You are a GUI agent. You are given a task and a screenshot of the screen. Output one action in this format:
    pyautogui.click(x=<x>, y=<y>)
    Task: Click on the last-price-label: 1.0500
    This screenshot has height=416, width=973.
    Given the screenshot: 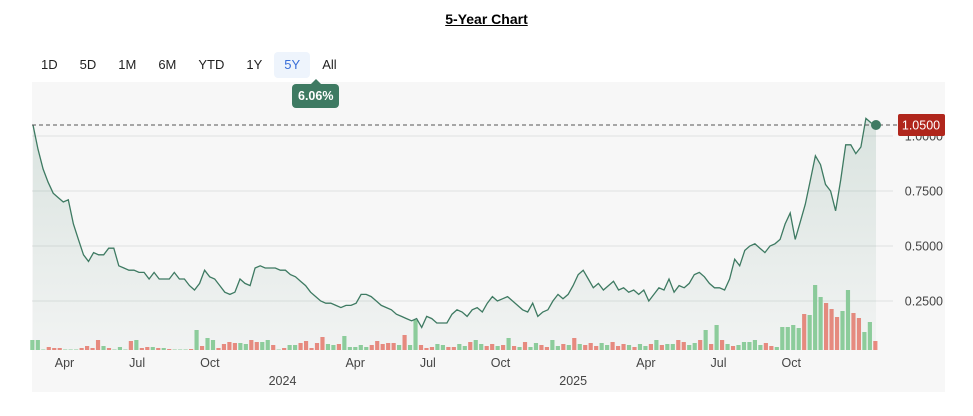 What is the action you would take?
    pyautogui.click(x=921, y=126)
    